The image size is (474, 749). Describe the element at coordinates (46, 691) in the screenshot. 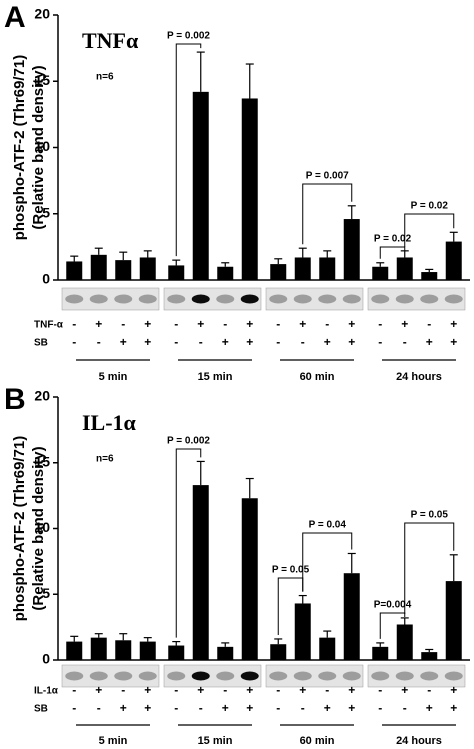

I see `treatment-label: IL-1α` at that location.